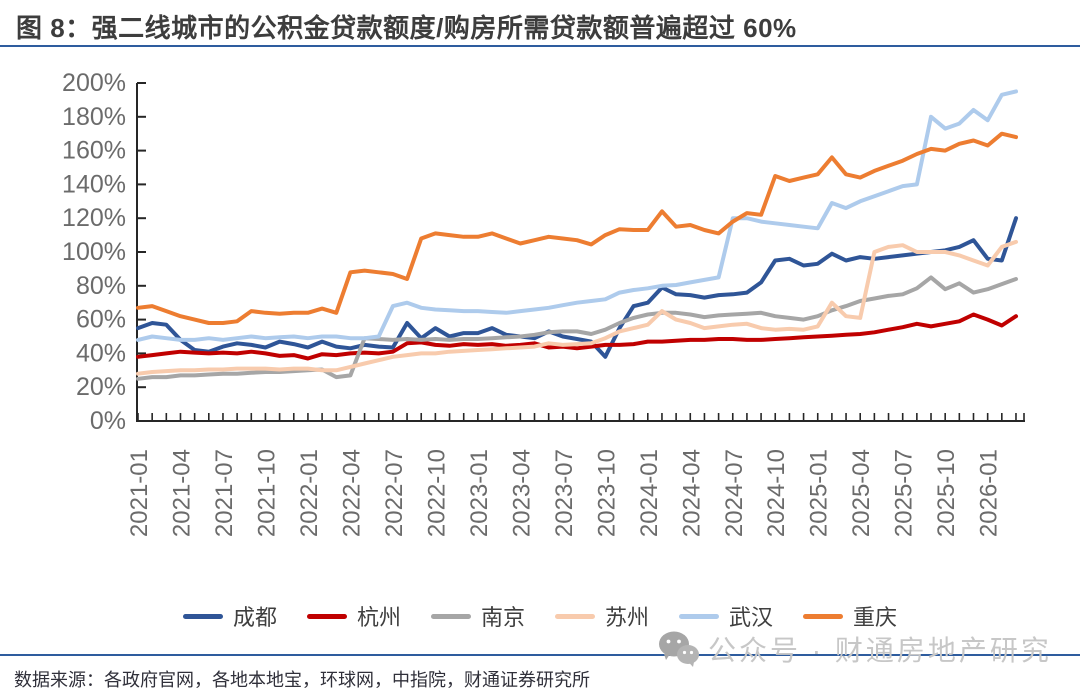 This screenshot has height=699, width=1080. Describe the element at coordinates (309, 493) in the screenshot. I see `x-tick-label: 2022-01` at that location.